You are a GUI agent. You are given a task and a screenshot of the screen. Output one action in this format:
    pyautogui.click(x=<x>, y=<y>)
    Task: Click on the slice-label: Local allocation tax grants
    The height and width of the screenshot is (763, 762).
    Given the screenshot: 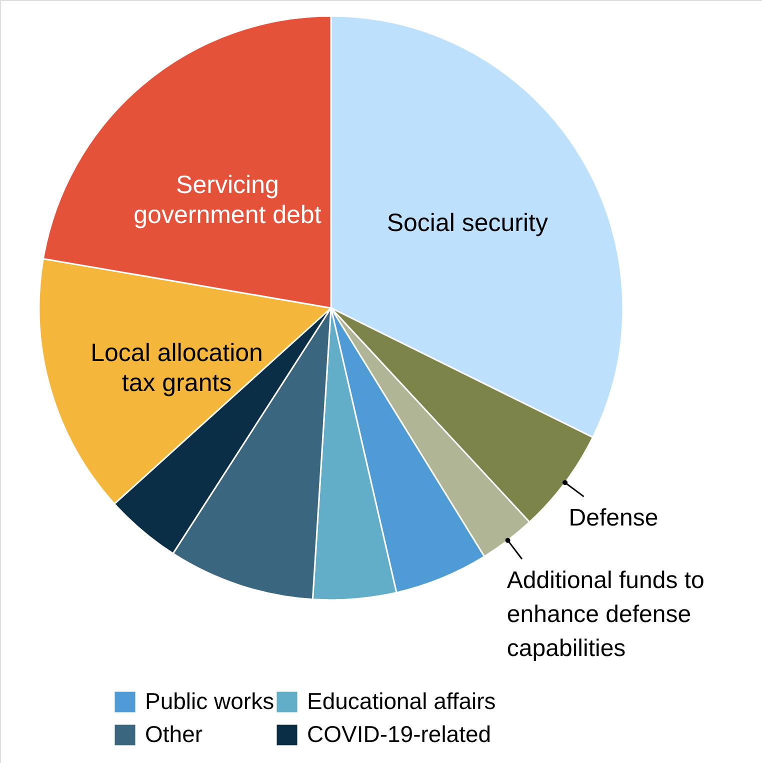 What is the action you would take?
    pyautogui.click(x=176, y=367)
    